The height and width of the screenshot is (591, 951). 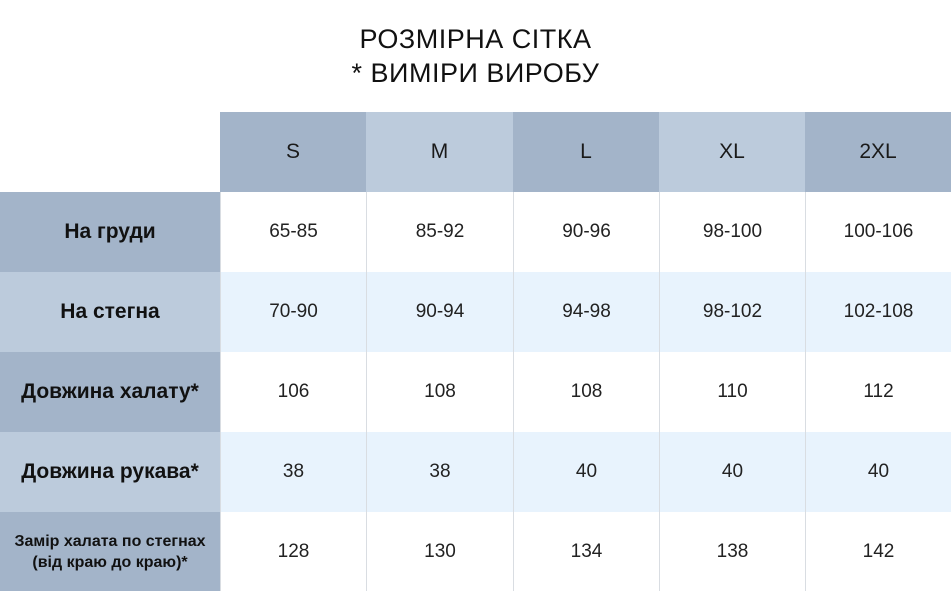 What do you see at coordinates (110, 392) in the screenshot?
I see `row-label-robe-length: Довжина халату*` at bounding box center [110, 392].